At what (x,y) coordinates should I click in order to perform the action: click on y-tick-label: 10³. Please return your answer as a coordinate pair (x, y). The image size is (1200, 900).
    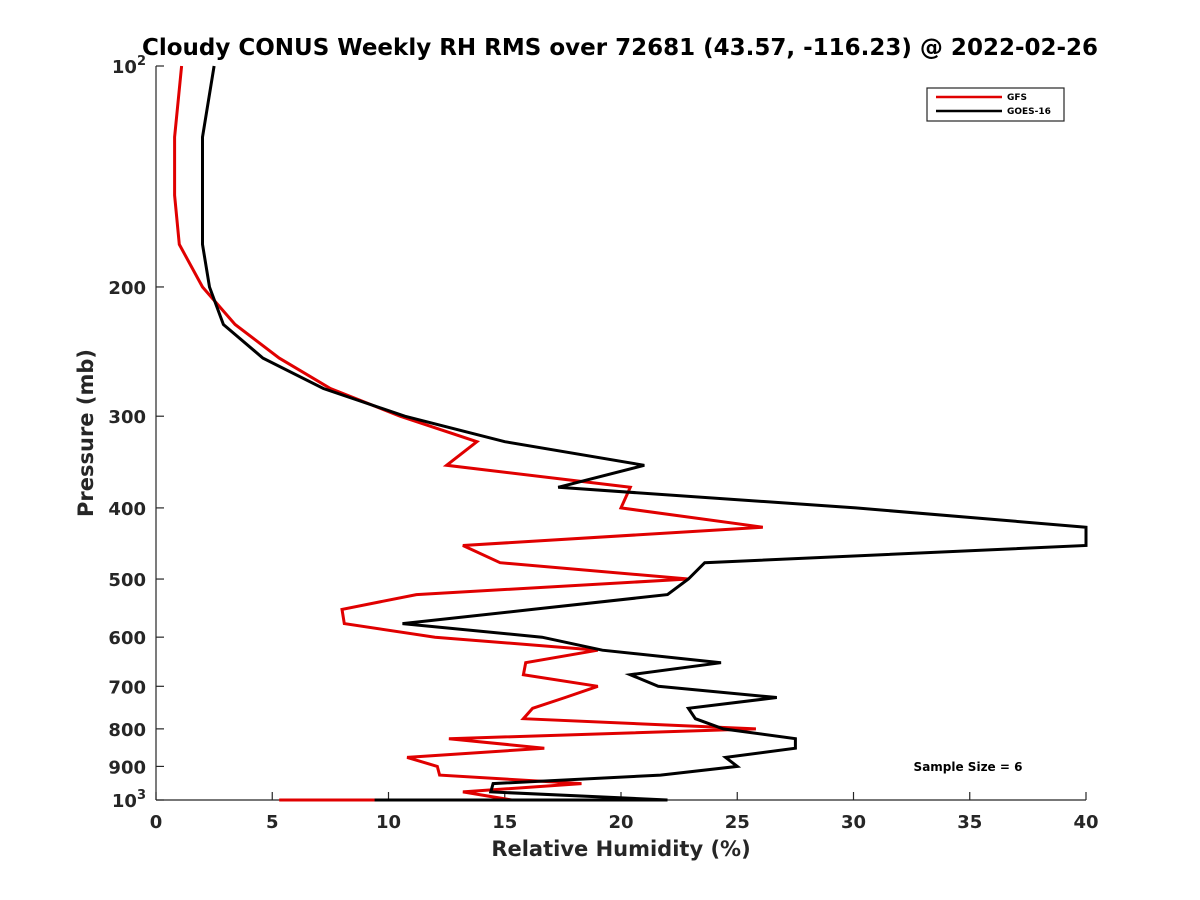
    Looking at the image, I should click on (129, 800).